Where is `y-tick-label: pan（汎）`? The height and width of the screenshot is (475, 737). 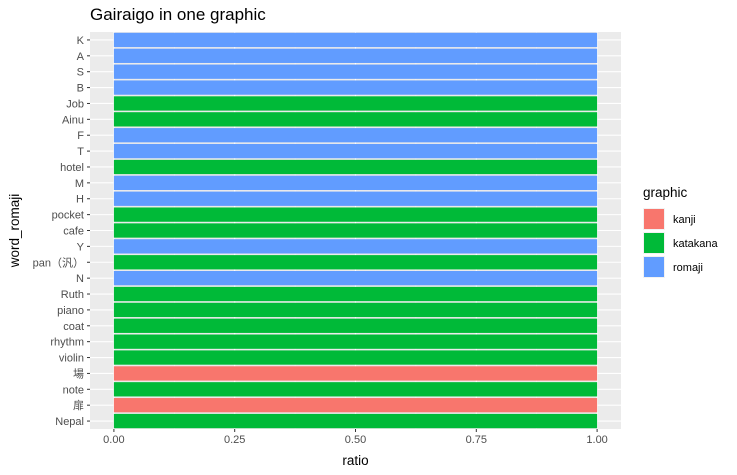
y-tick-label: pan（汎） is located at coordinates (58, 262).